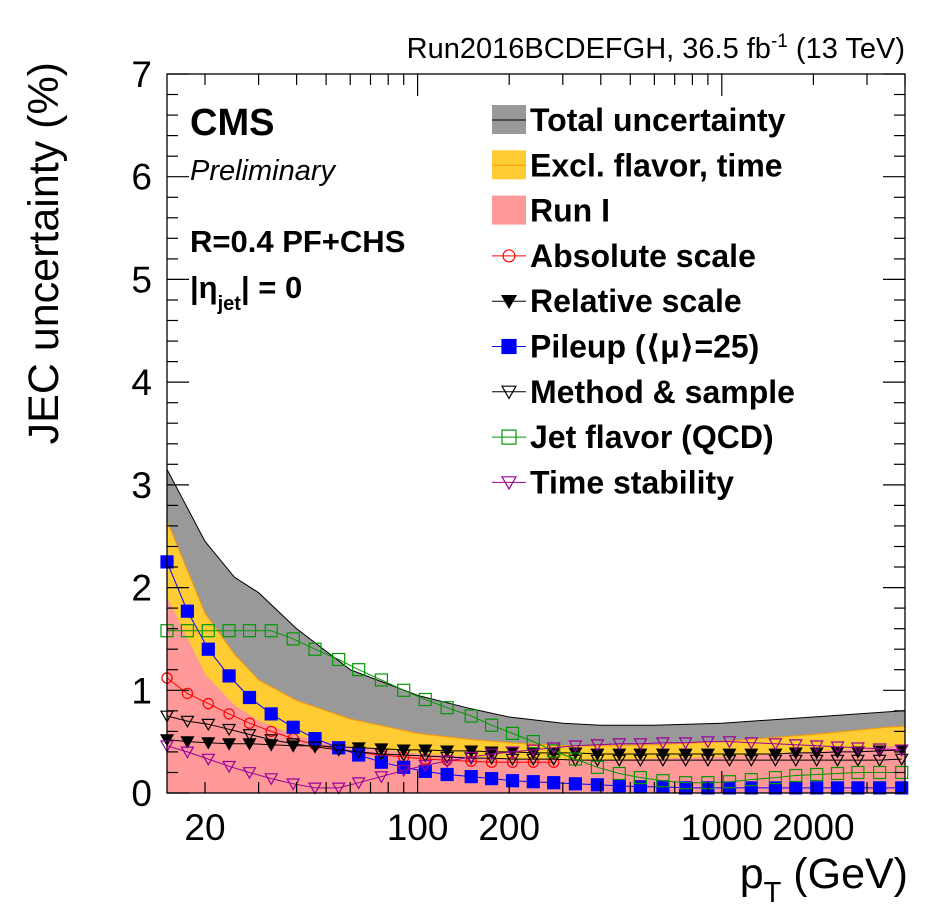 The width and height of the screenshot is (938, 922). What do you see at coordinates (613, 482) in the screenshot?
I see `legend-entry: Time stability` at bounding box center [613, 482].